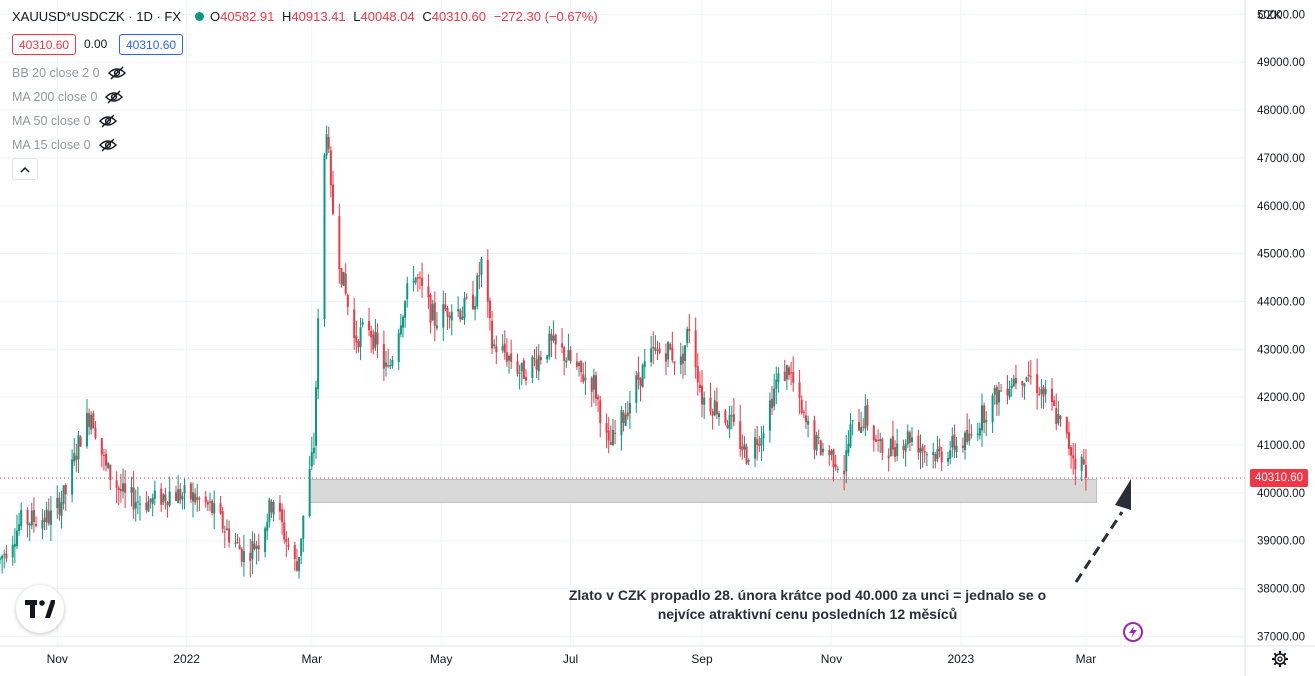  I want to click on y-tick-label: 39000.00, so click(1281, 542).